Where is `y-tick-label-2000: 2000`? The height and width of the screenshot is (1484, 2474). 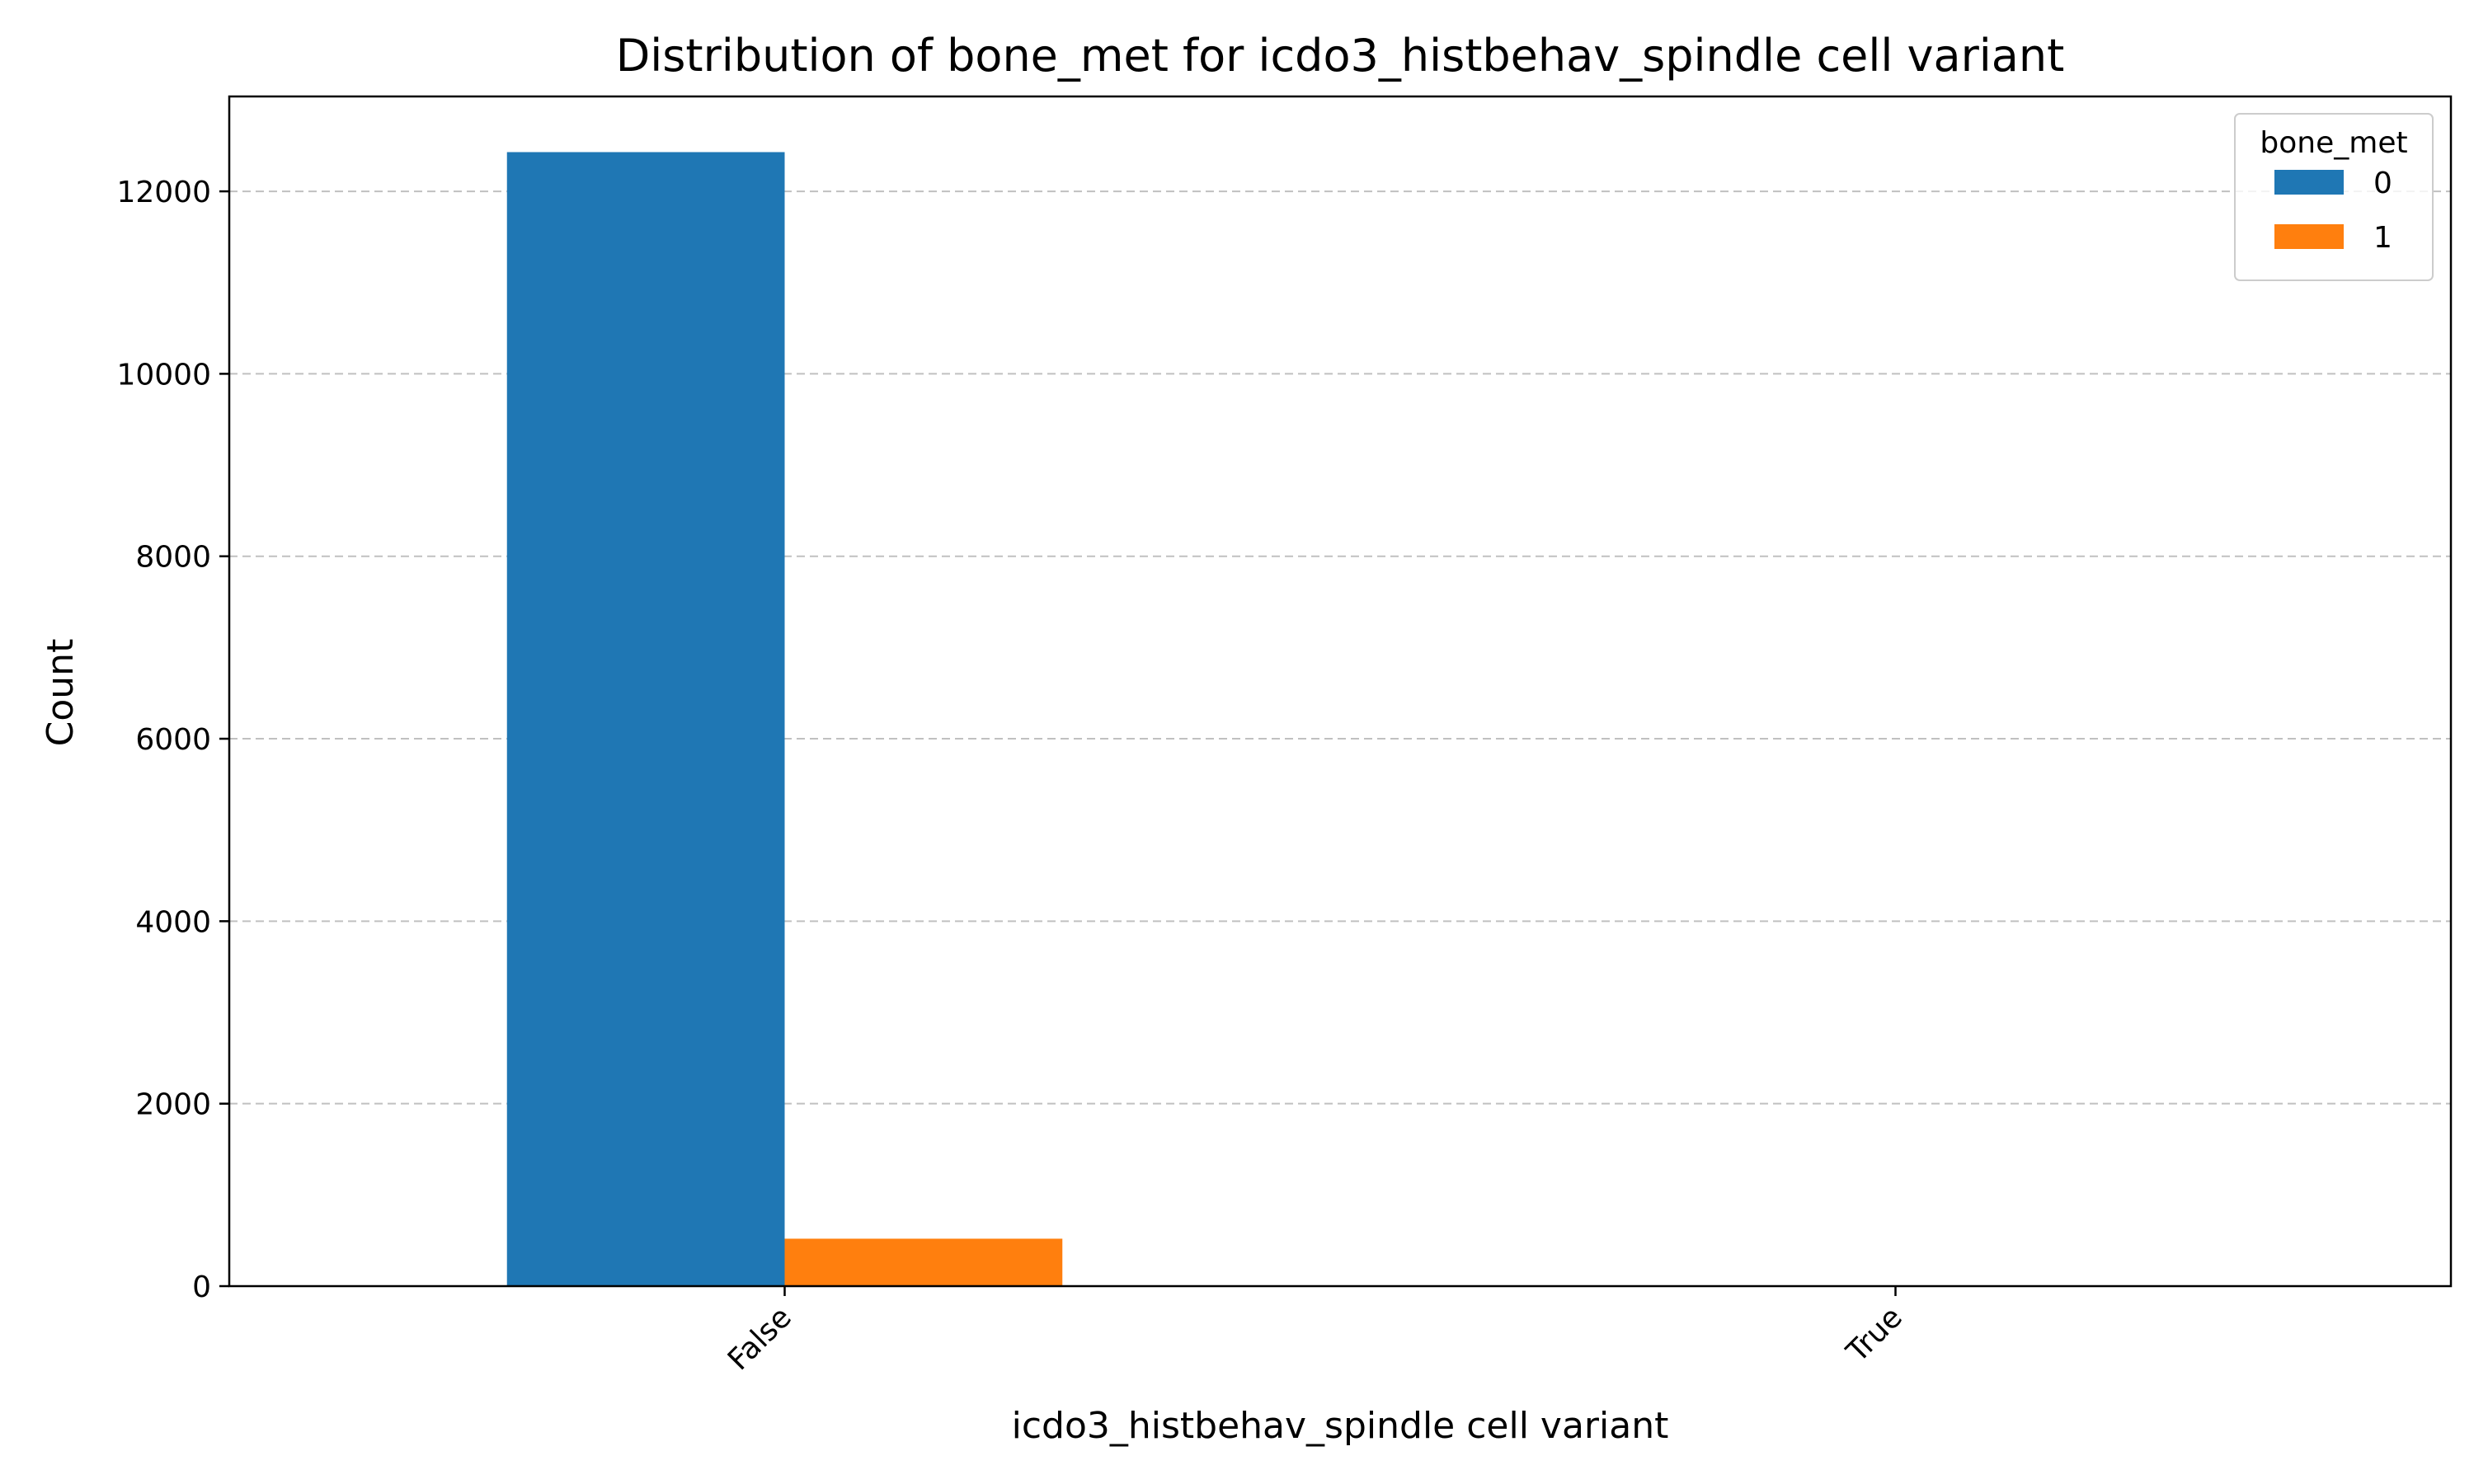
y-tick-label-2000: 2000 is located at coordinates (173, 1105).